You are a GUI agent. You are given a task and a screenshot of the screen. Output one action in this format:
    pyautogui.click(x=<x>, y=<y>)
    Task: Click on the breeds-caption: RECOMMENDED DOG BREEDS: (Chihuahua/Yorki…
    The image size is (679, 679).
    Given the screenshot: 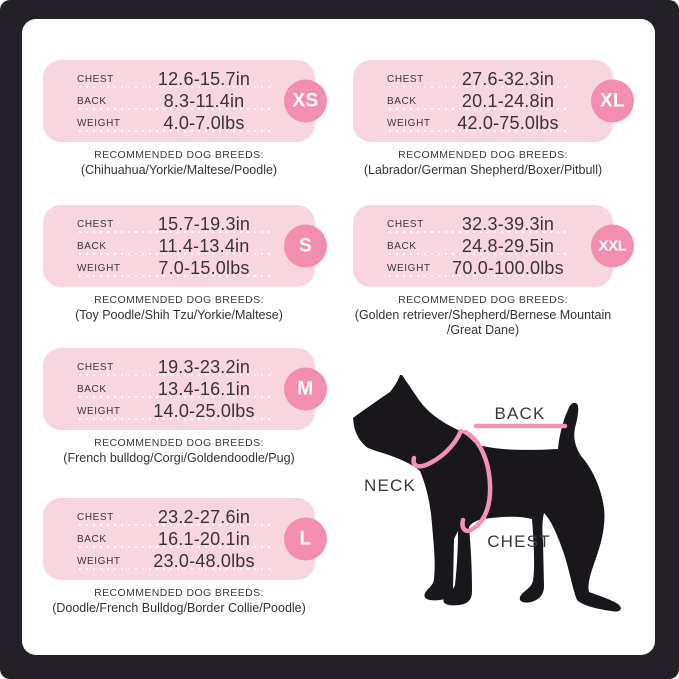 What is the action you would take?
    pyautogui.click(x=178, y=163)
    